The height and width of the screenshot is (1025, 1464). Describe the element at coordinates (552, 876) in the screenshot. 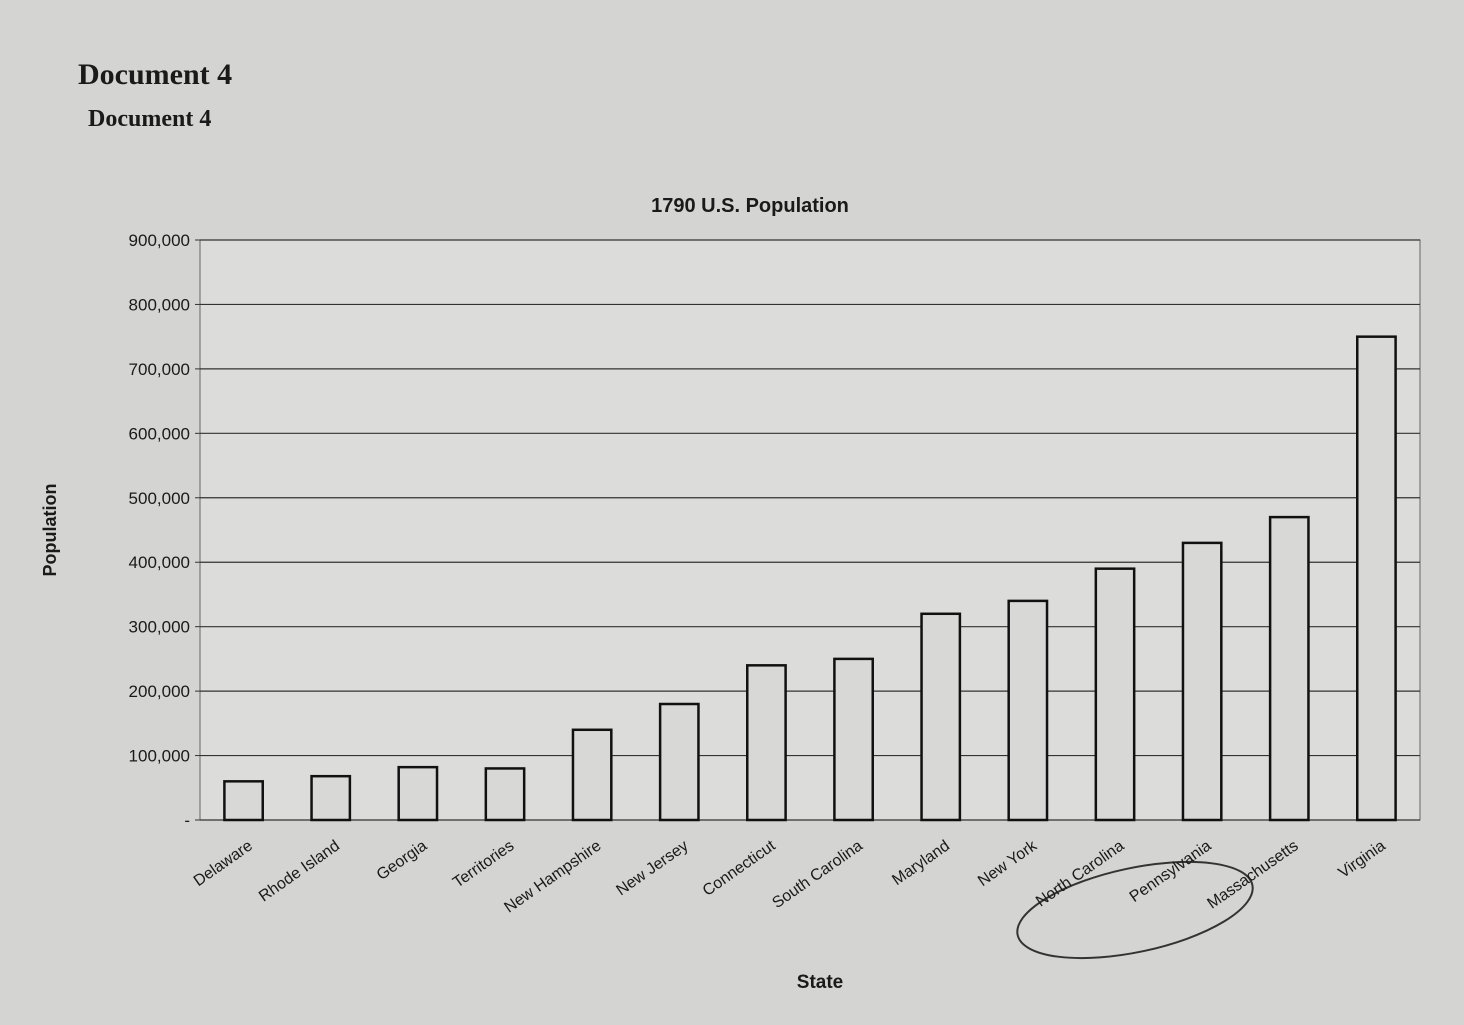

I see `x-tick-label: New Hampshire` at that location.